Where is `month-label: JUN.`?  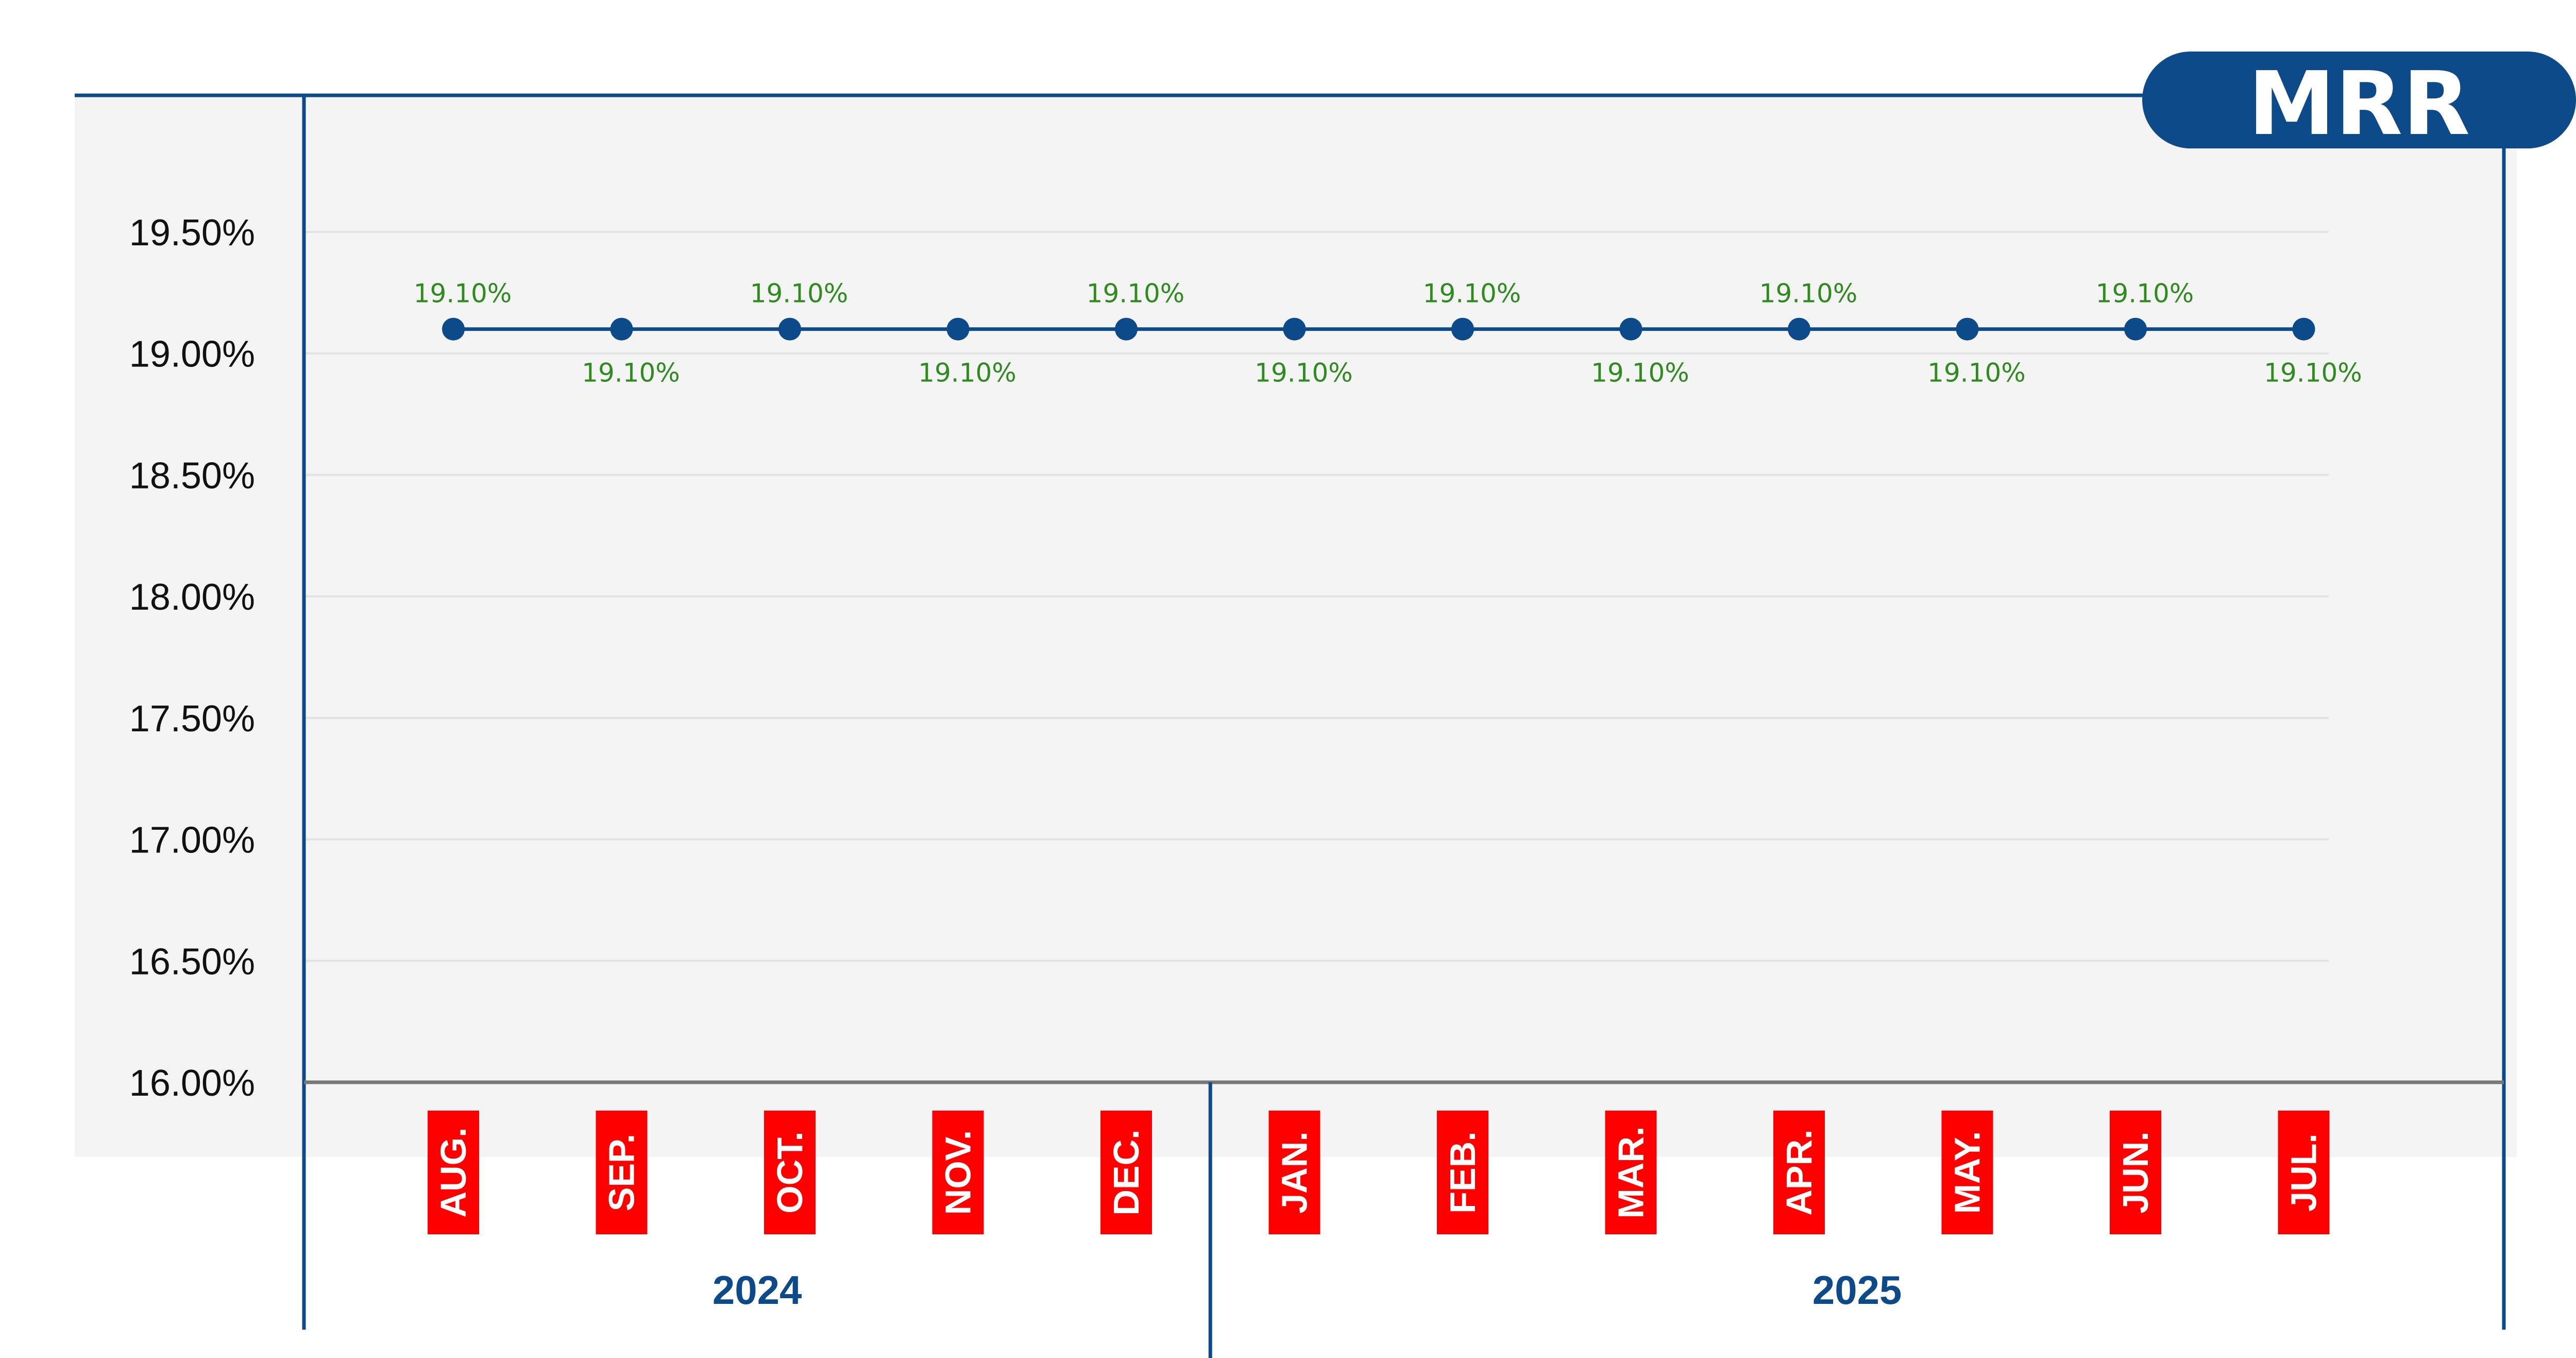 month-label: JUN. is located at coordinates (2135, 1172).